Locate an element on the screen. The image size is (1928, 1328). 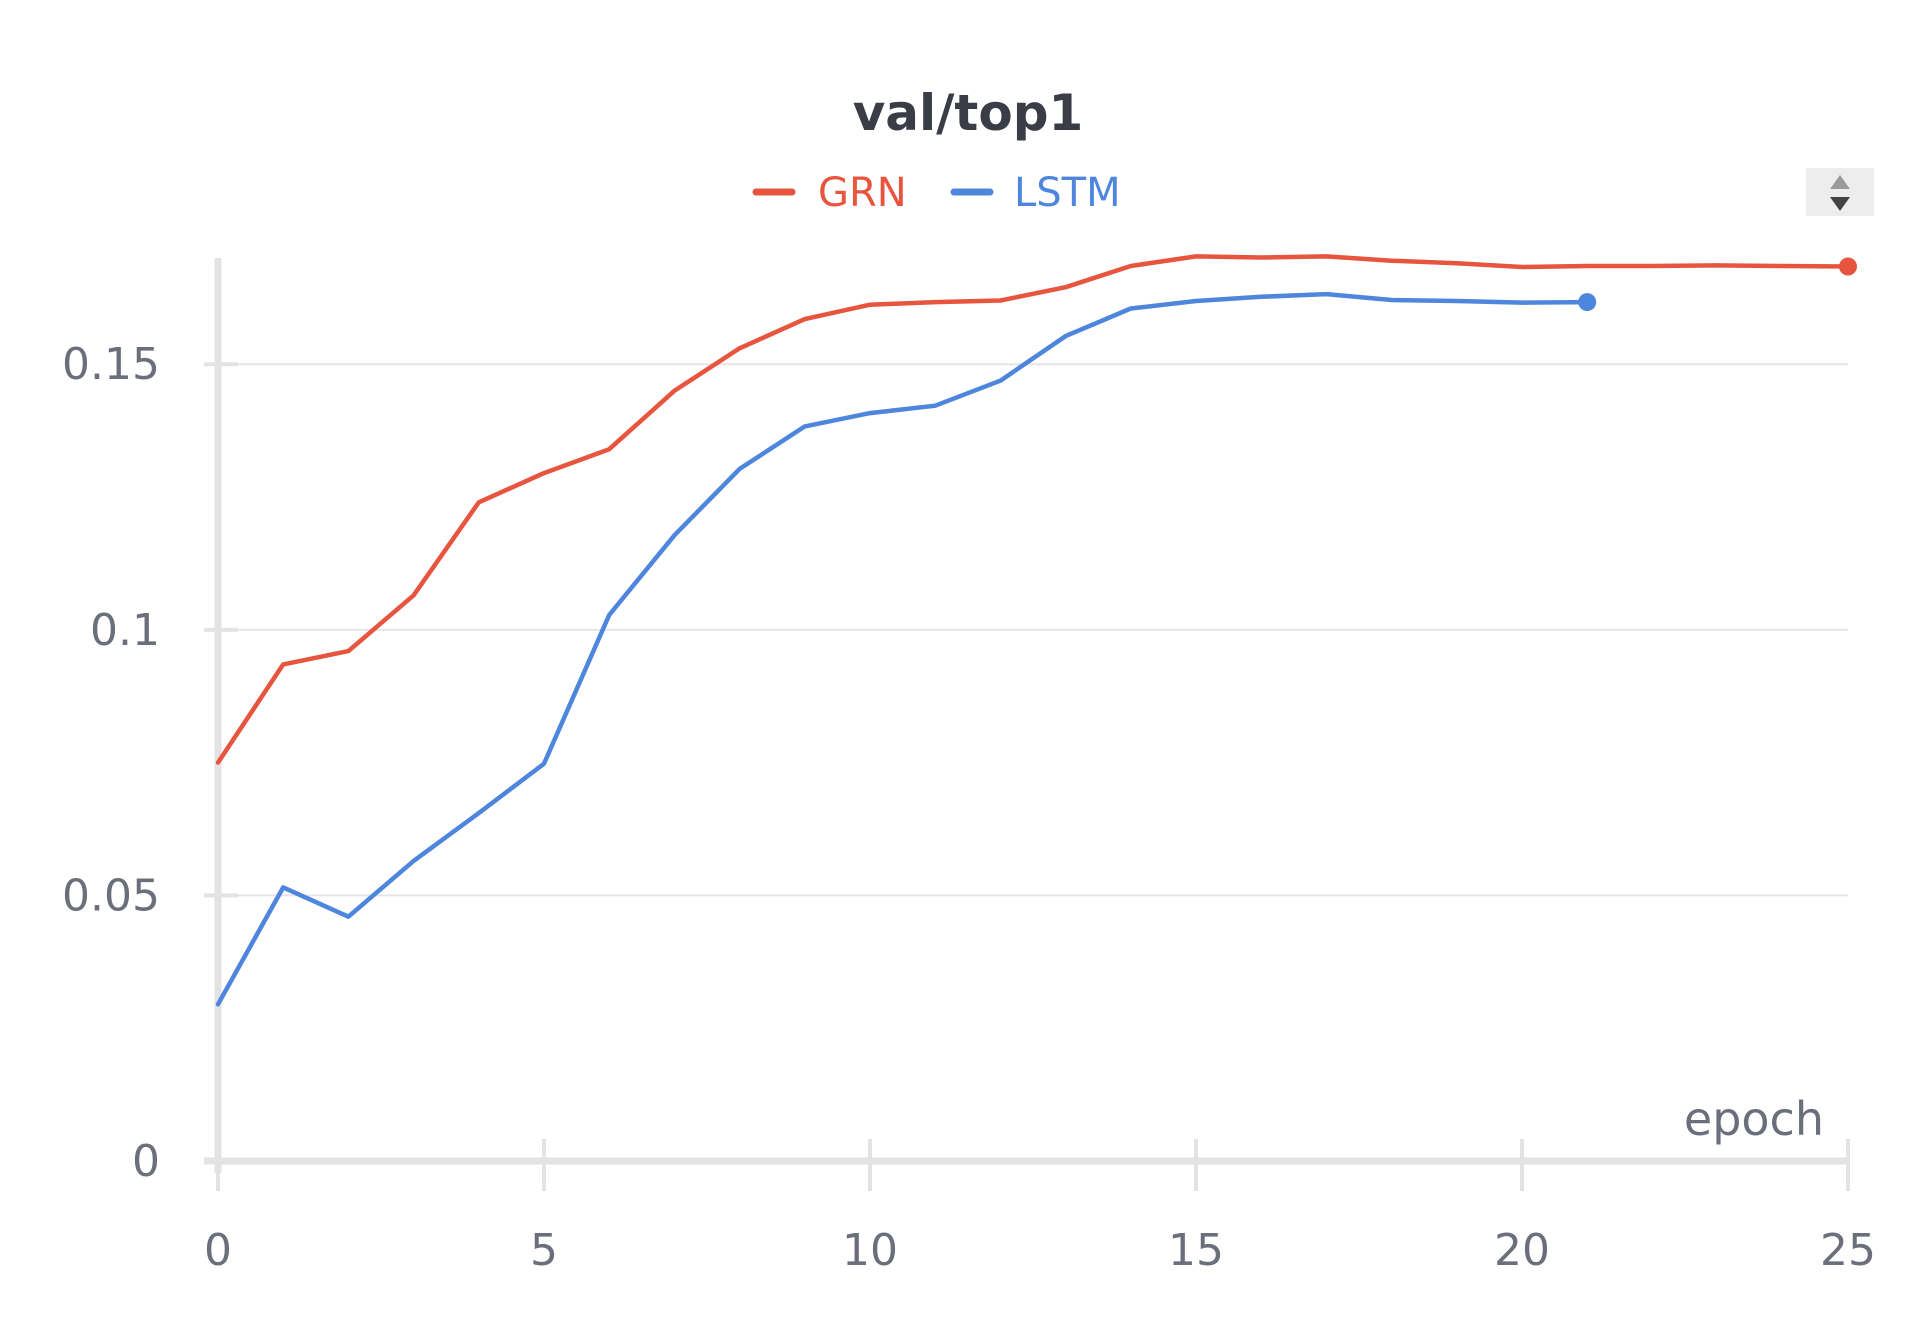
legend-label-grn: GRN is located at coordinates (862, 193).